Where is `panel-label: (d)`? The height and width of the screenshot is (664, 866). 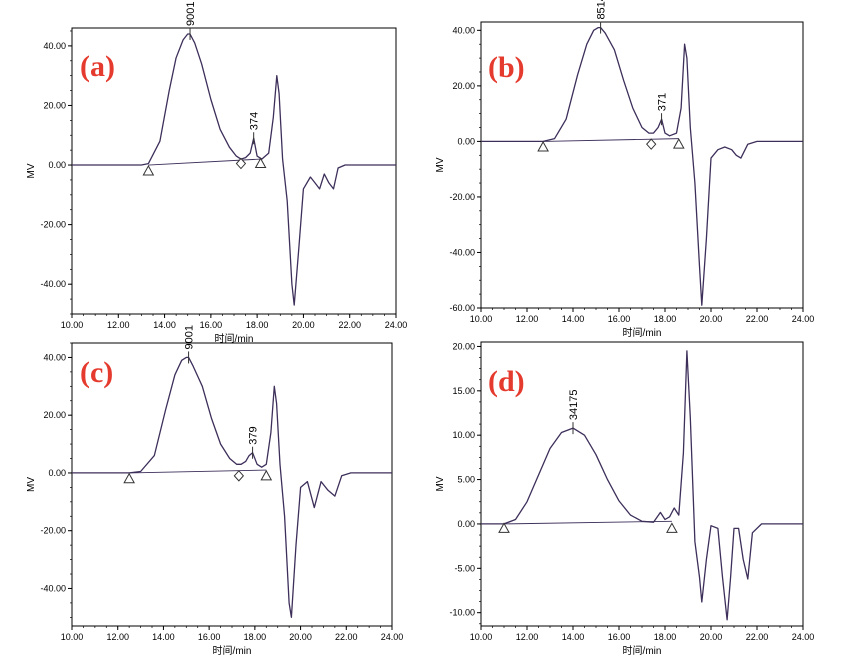 panel-label: (d) is located at coordinates (506, 381).